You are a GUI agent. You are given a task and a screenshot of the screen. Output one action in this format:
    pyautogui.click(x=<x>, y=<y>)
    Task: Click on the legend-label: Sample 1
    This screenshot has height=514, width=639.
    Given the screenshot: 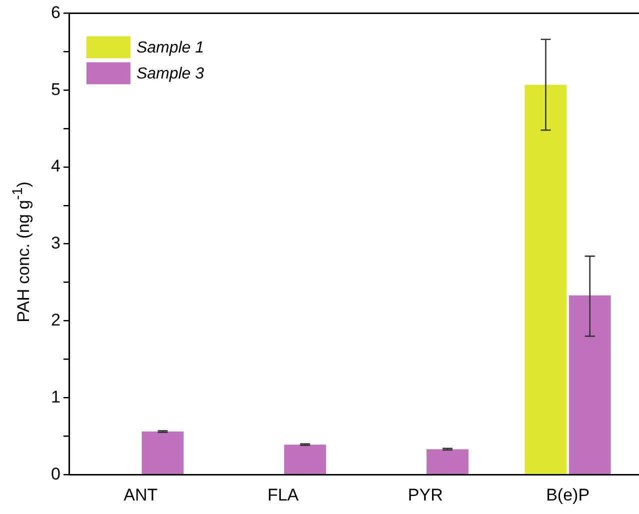 What is the action you would take?
    pyautogui.click(x=170, y=48)
    